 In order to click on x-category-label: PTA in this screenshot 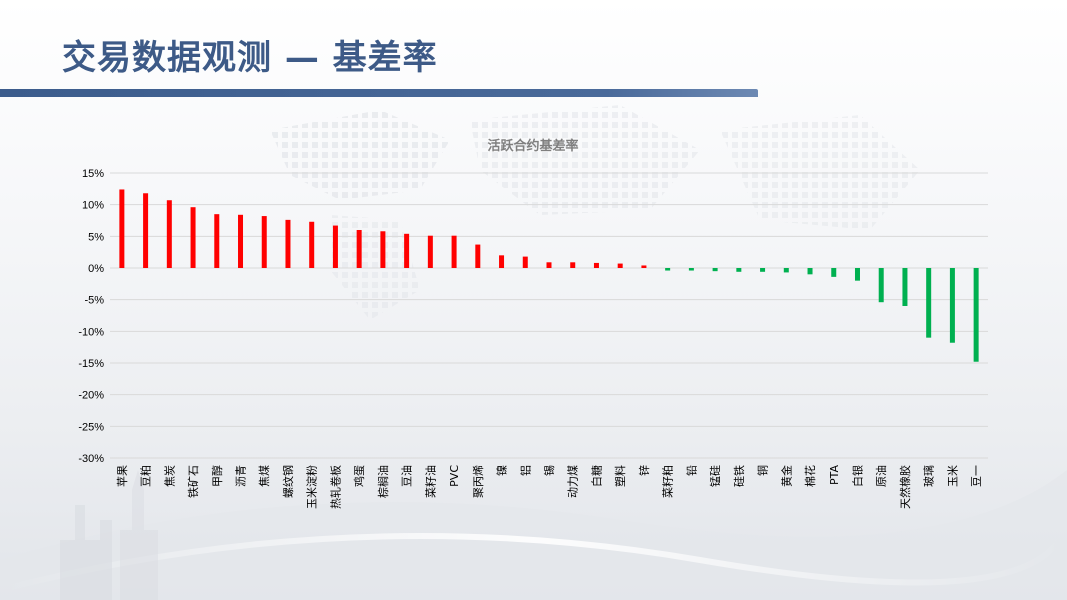, I will do `click(834, 475)`.